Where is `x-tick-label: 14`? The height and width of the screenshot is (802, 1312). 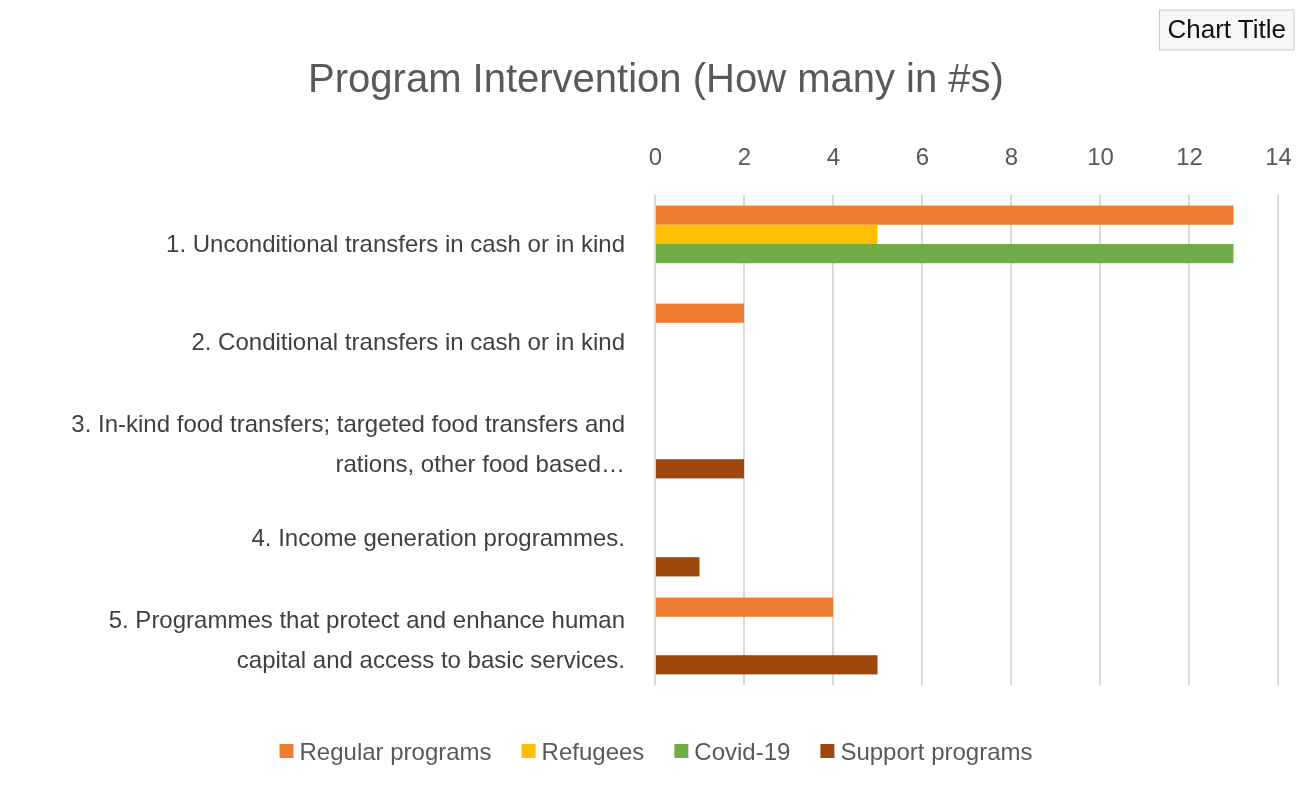 x-tick-label: 14 is located at coordinates (1278, 156).